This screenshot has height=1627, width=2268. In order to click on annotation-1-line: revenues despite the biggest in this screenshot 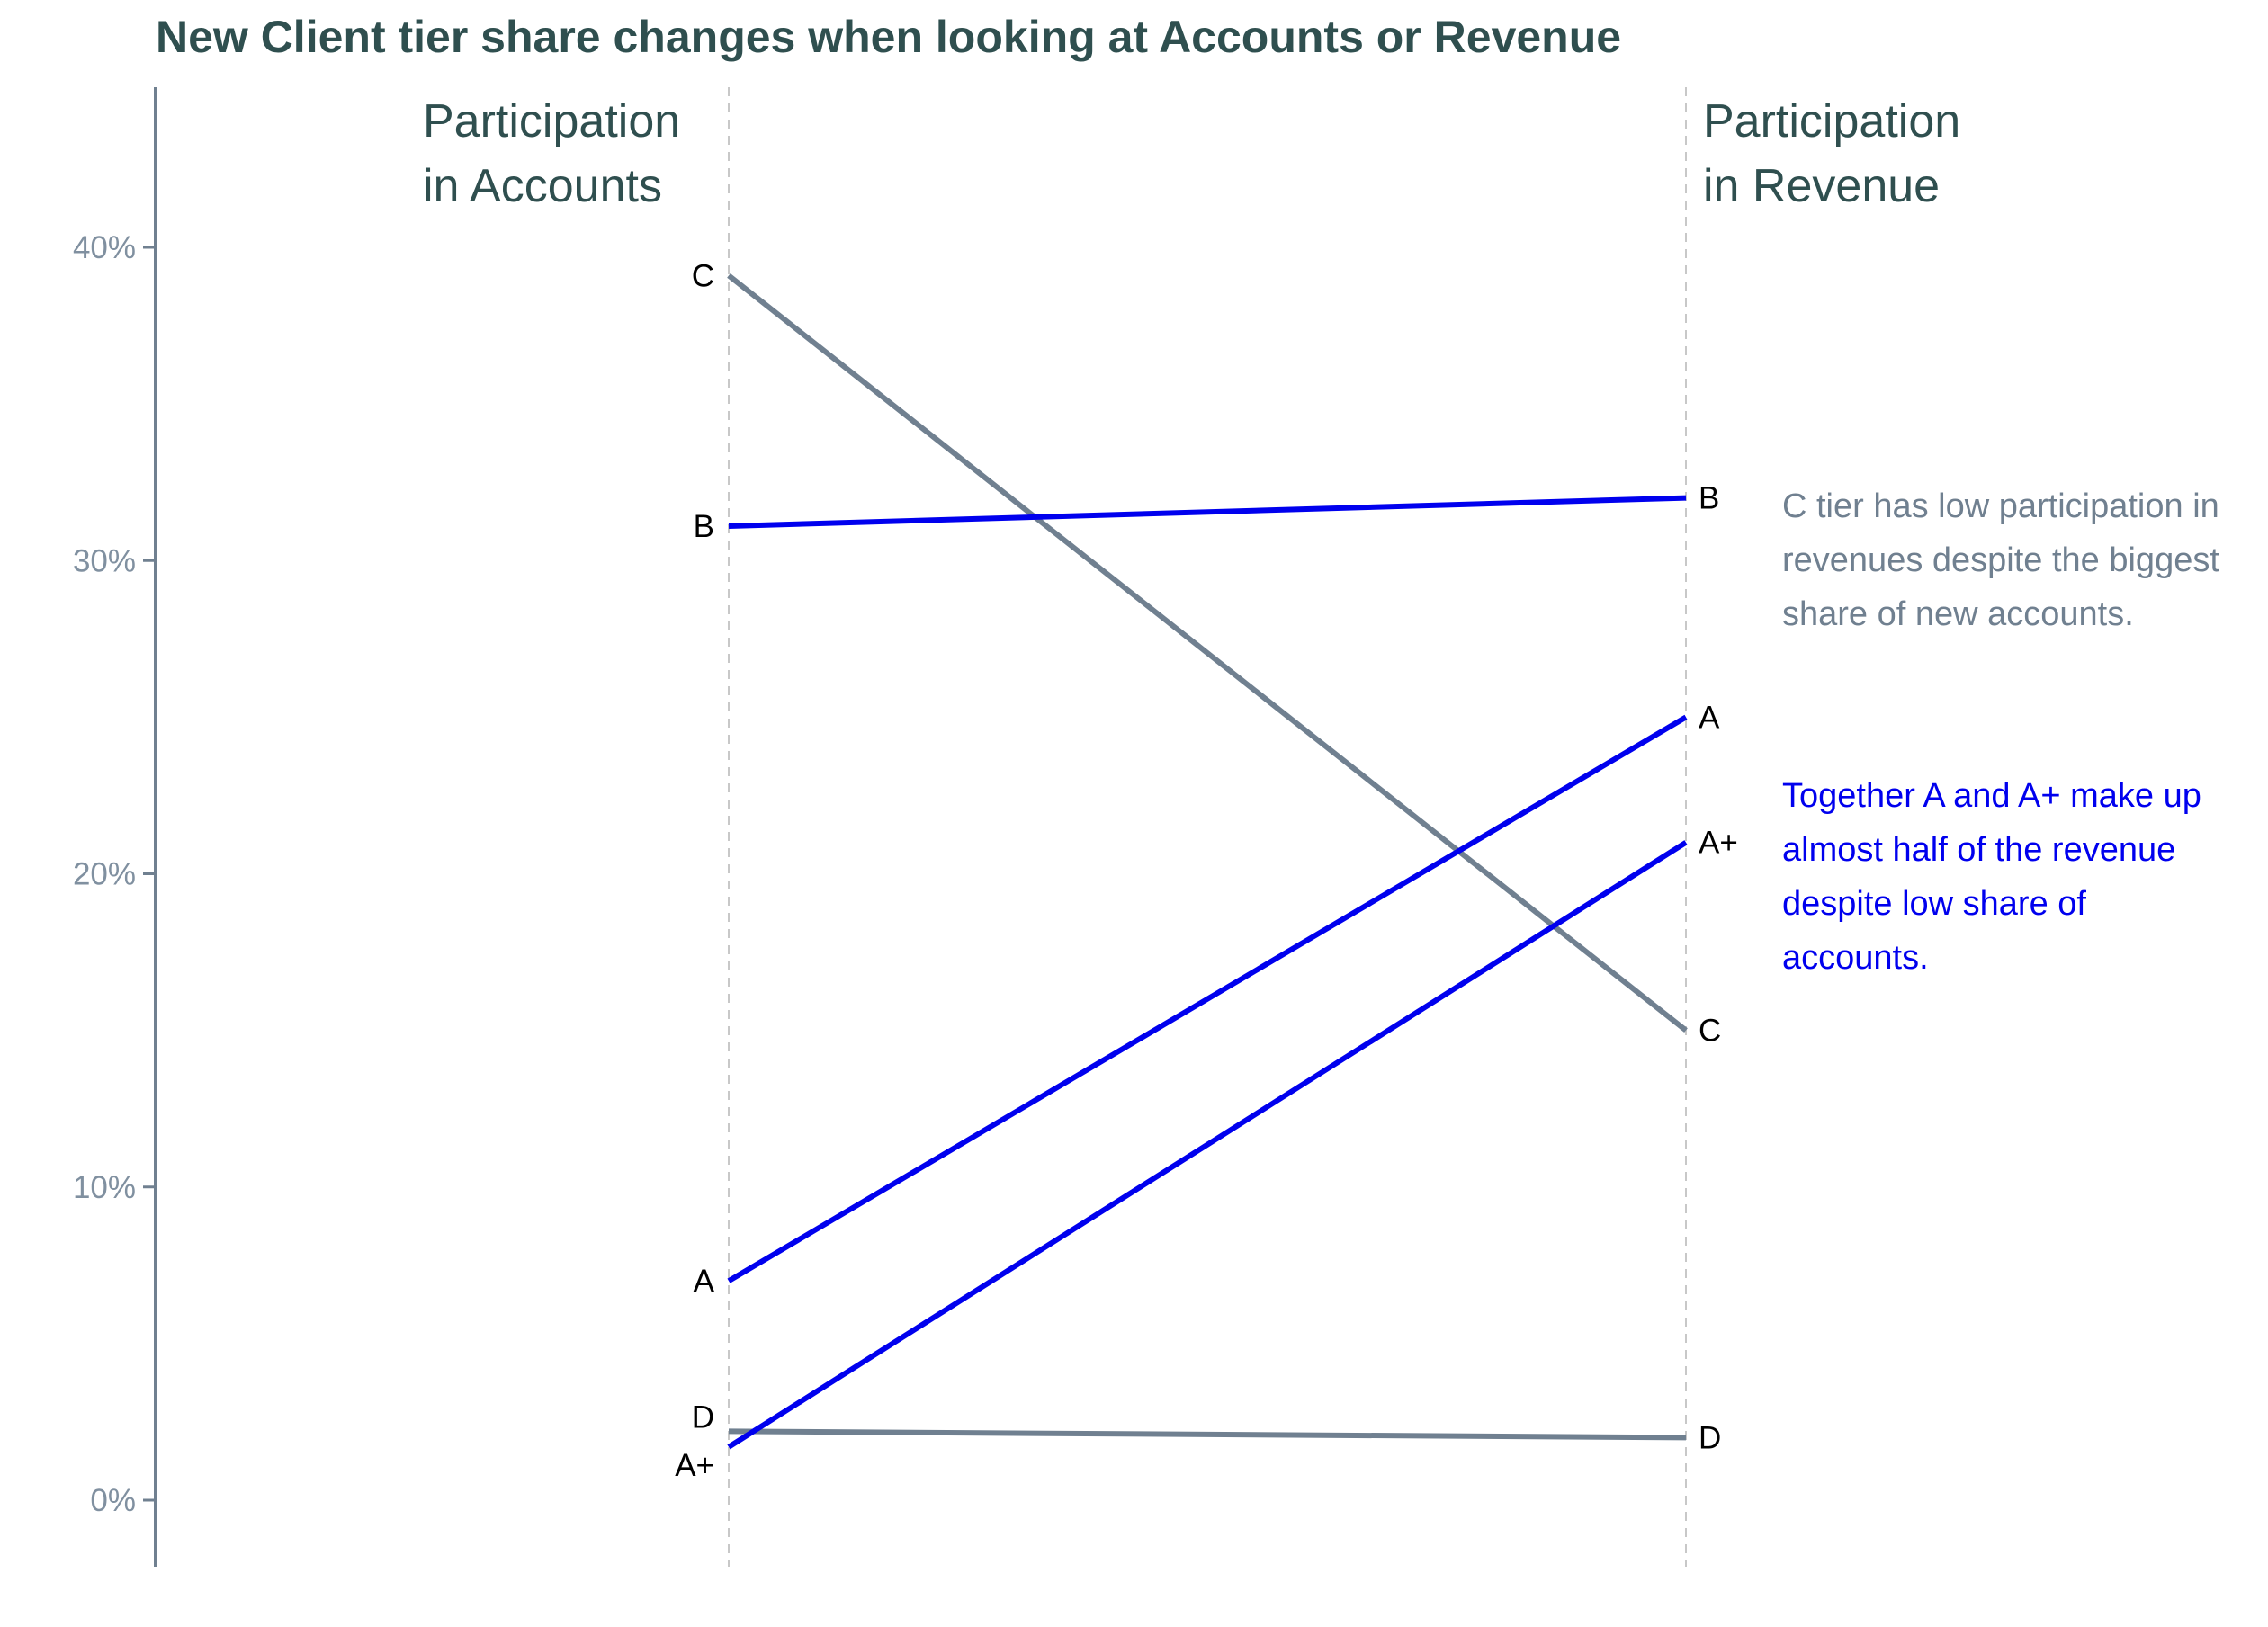, I will do `click(2000, 560)`.